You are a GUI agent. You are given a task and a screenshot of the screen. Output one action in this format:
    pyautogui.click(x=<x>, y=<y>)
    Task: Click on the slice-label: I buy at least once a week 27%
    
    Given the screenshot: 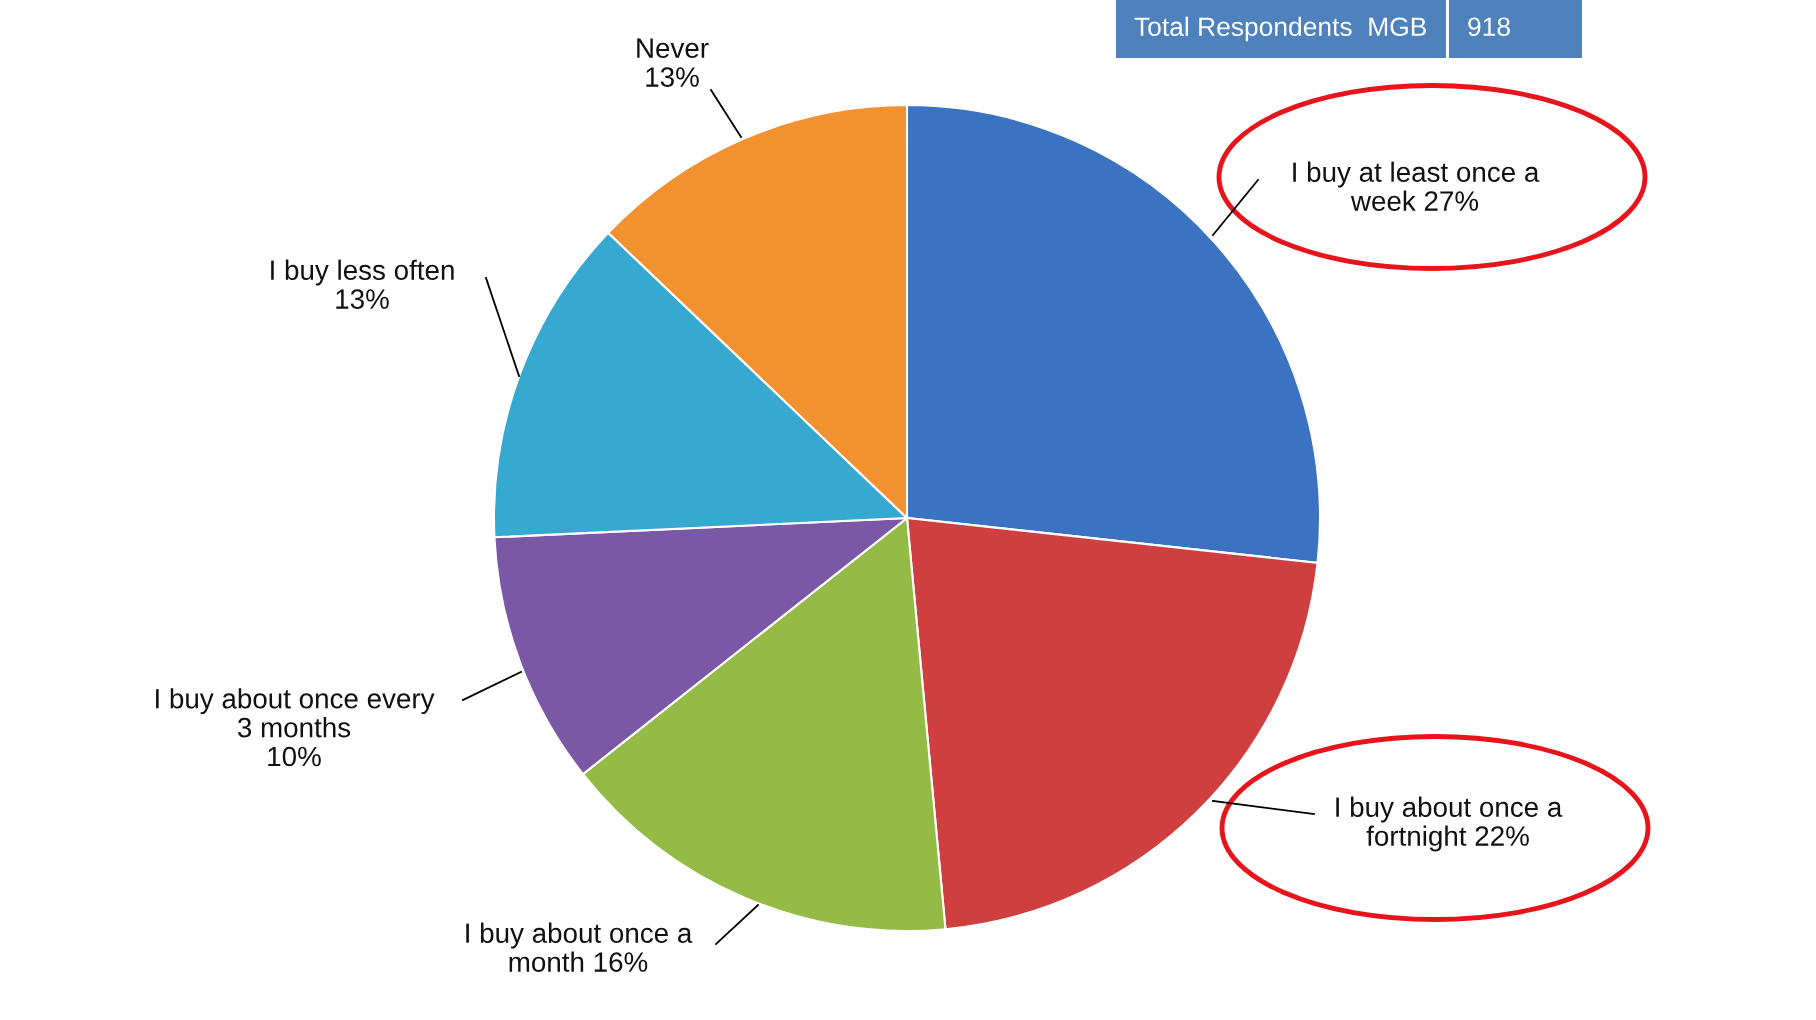 What is the action you would take?
    pyautogui.click(x=1416, y=186)
    